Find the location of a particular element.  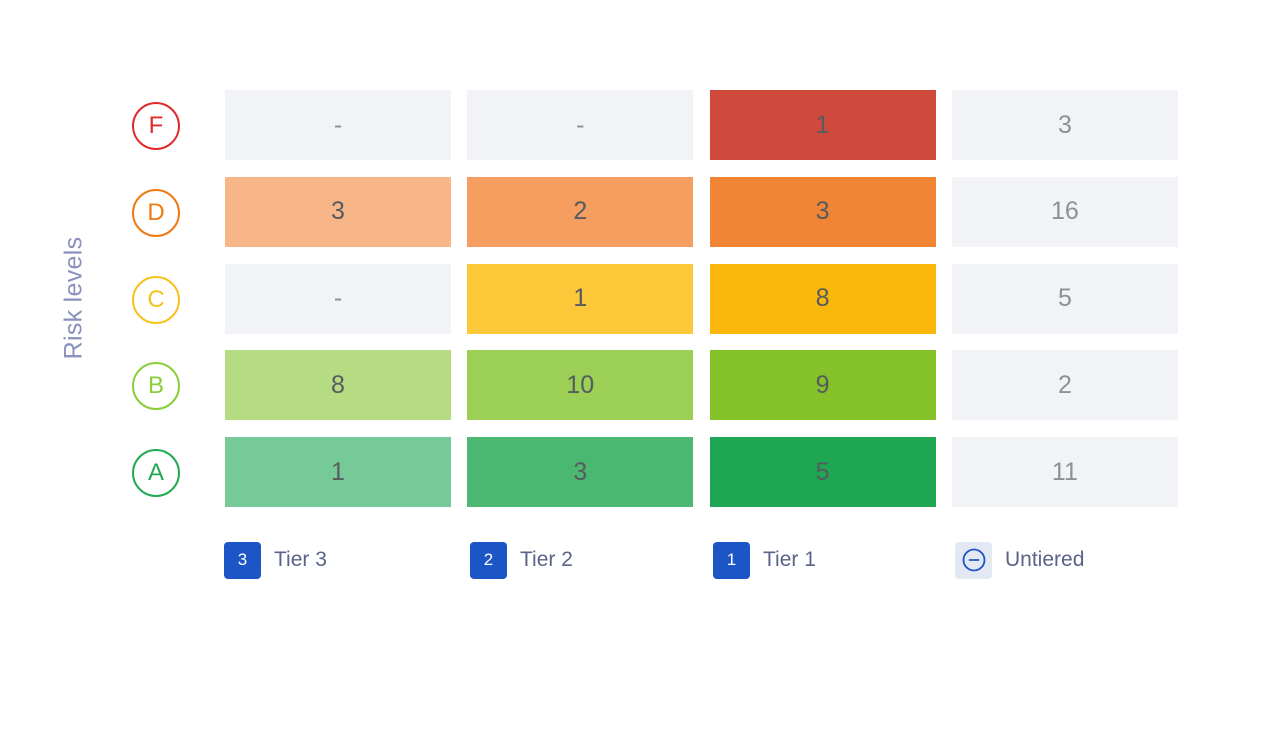

tier-1-badge-icon: 1 is located at coordinates (731, 560).